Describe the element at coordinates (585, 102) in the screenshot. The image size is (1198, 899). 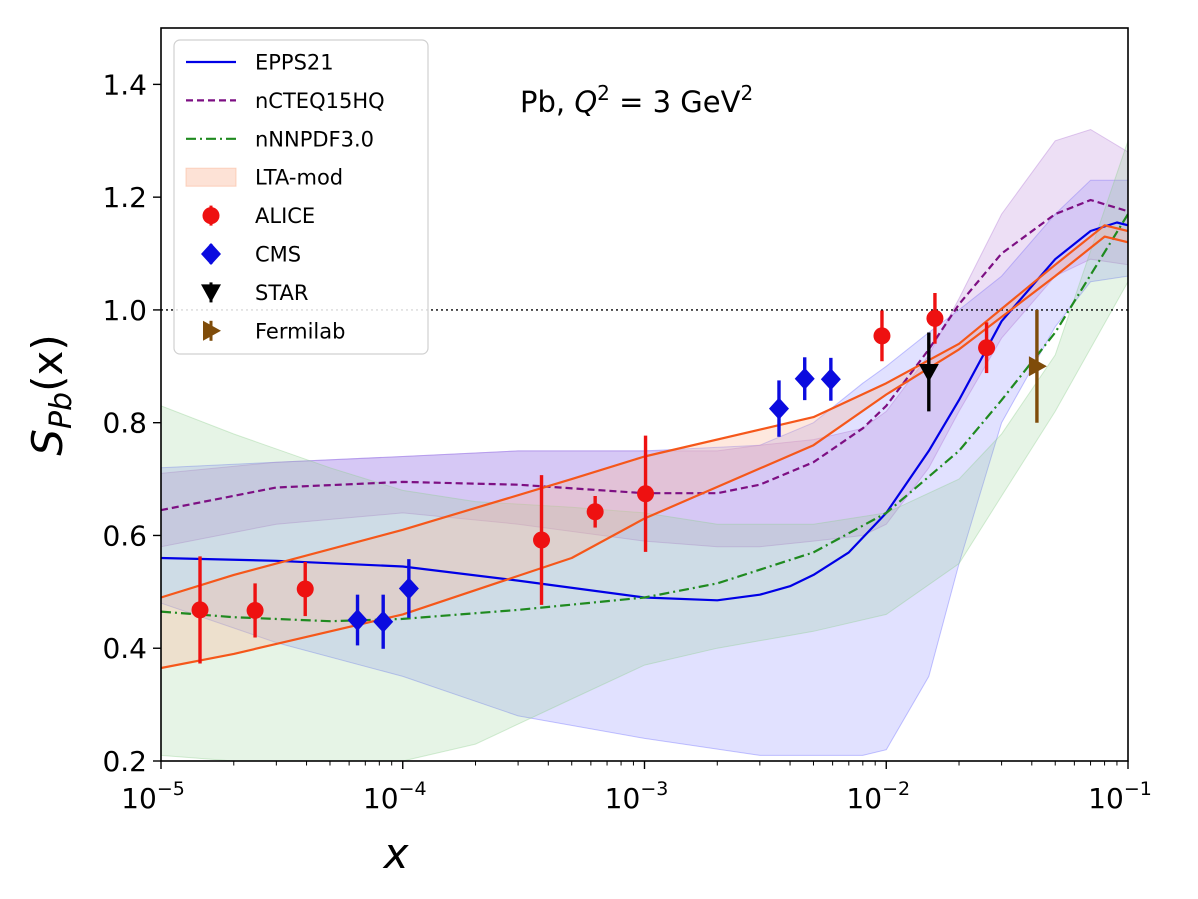
I see `annotation-q: Q` at that location.